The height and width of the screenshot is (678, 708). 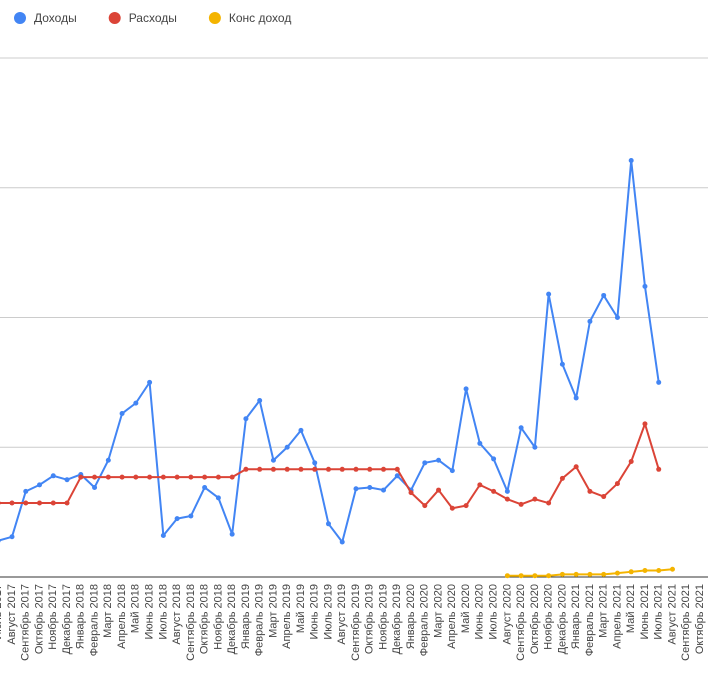 What do you see at coordinates (67, 619) in the screenshot?
I see `x-tick-label: Декабрь 2017` at bounding box center [67, 619].